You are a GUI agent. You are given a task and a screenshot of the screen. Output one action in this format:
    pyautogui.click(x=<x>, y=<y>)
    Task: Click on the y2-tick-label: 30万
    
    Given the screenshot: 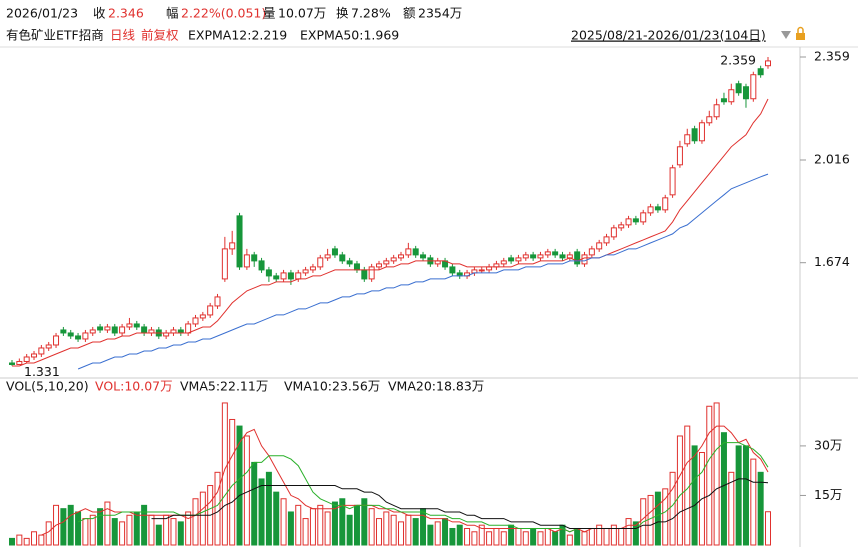 What is the action you would take?
    pyautogui.click(x=828, y=444)
    